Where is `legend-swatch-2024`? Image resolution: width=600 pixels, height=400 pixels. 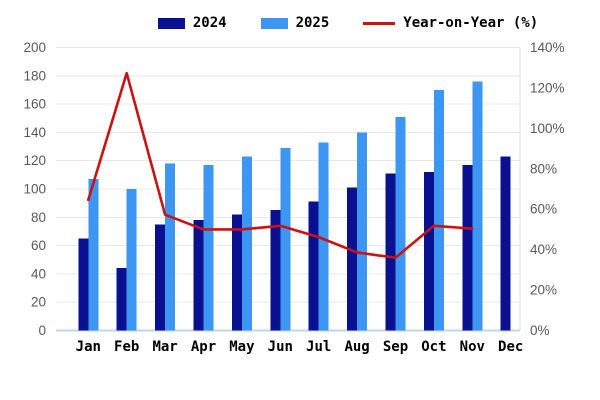
legend-swatch-2024 is located at coordinates (171, 23).